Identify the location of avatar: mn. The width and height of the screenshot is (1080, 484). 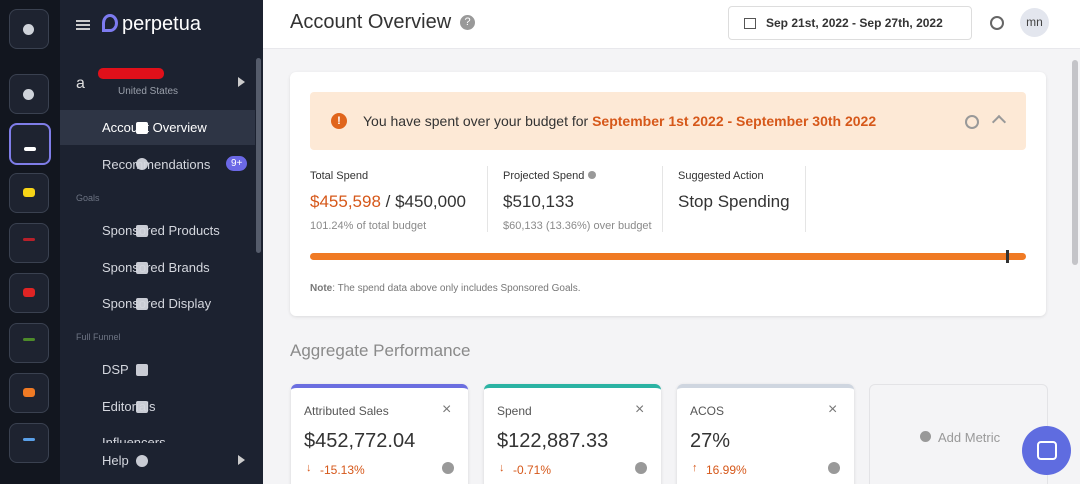
(1034, 22).